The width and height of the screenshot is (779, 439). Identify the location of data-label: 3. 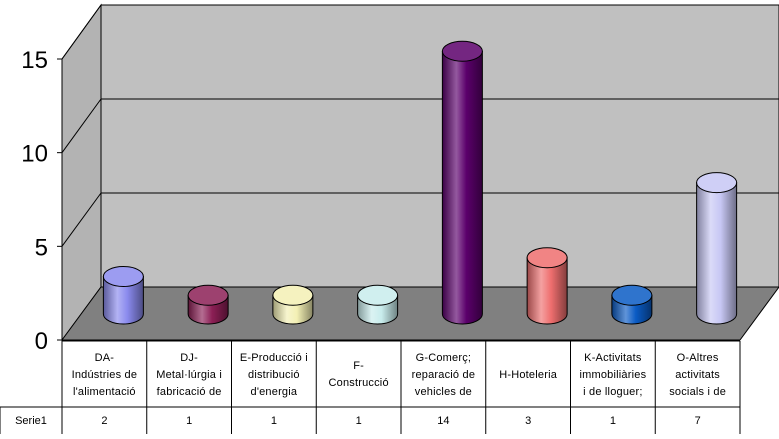
(528, 421).